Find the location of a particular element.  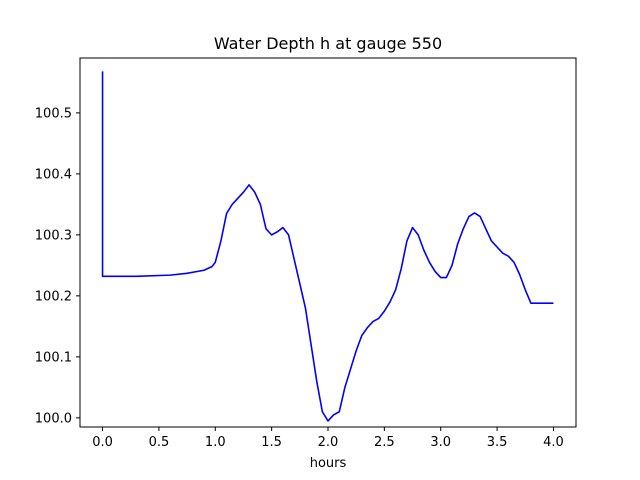

x-tick-label: 3.0 is located at coordinates (440, 442).